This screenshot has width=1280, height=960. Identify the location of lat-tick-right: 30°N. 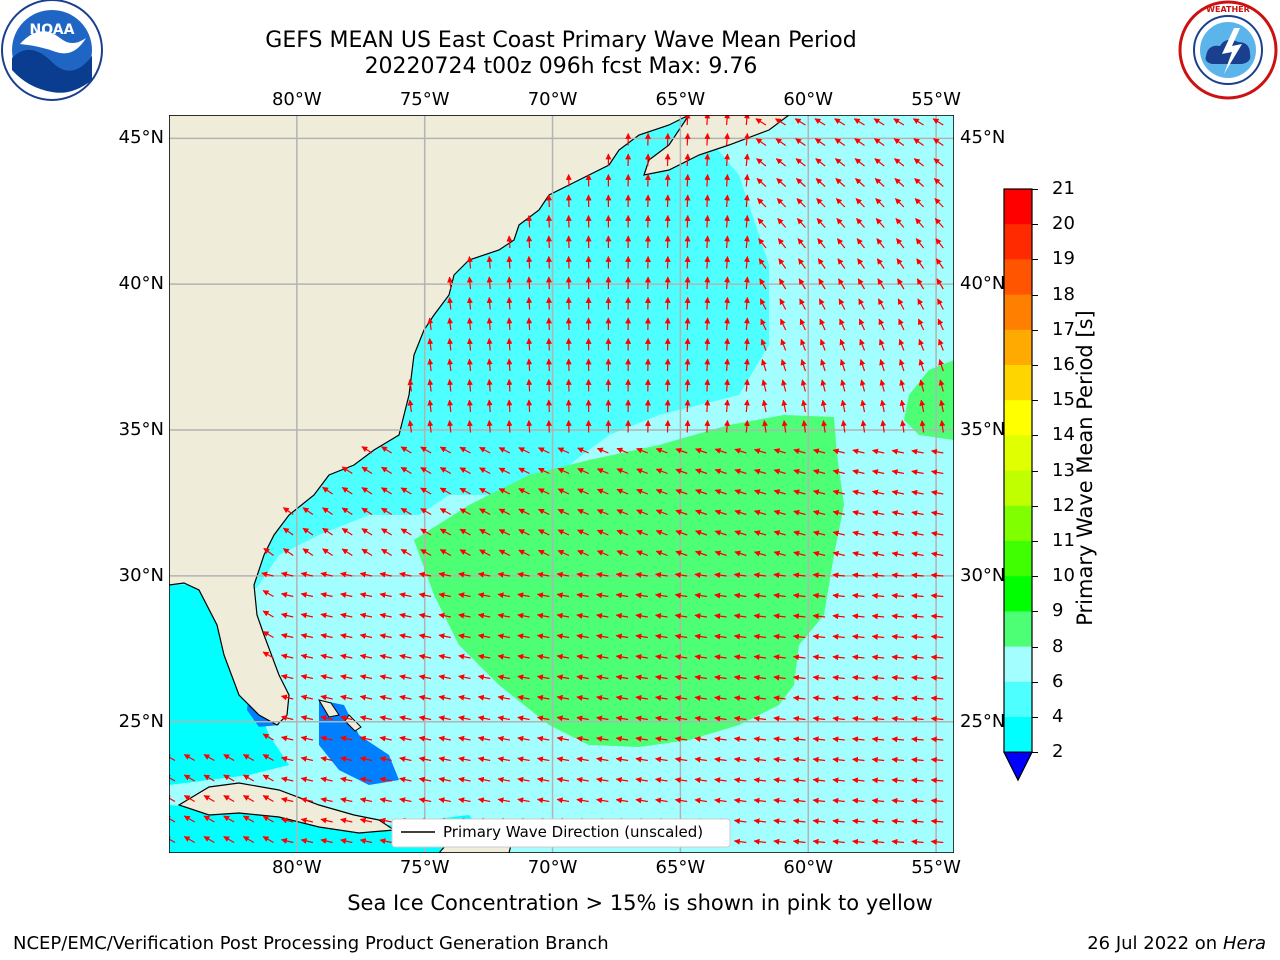
(983, 575).